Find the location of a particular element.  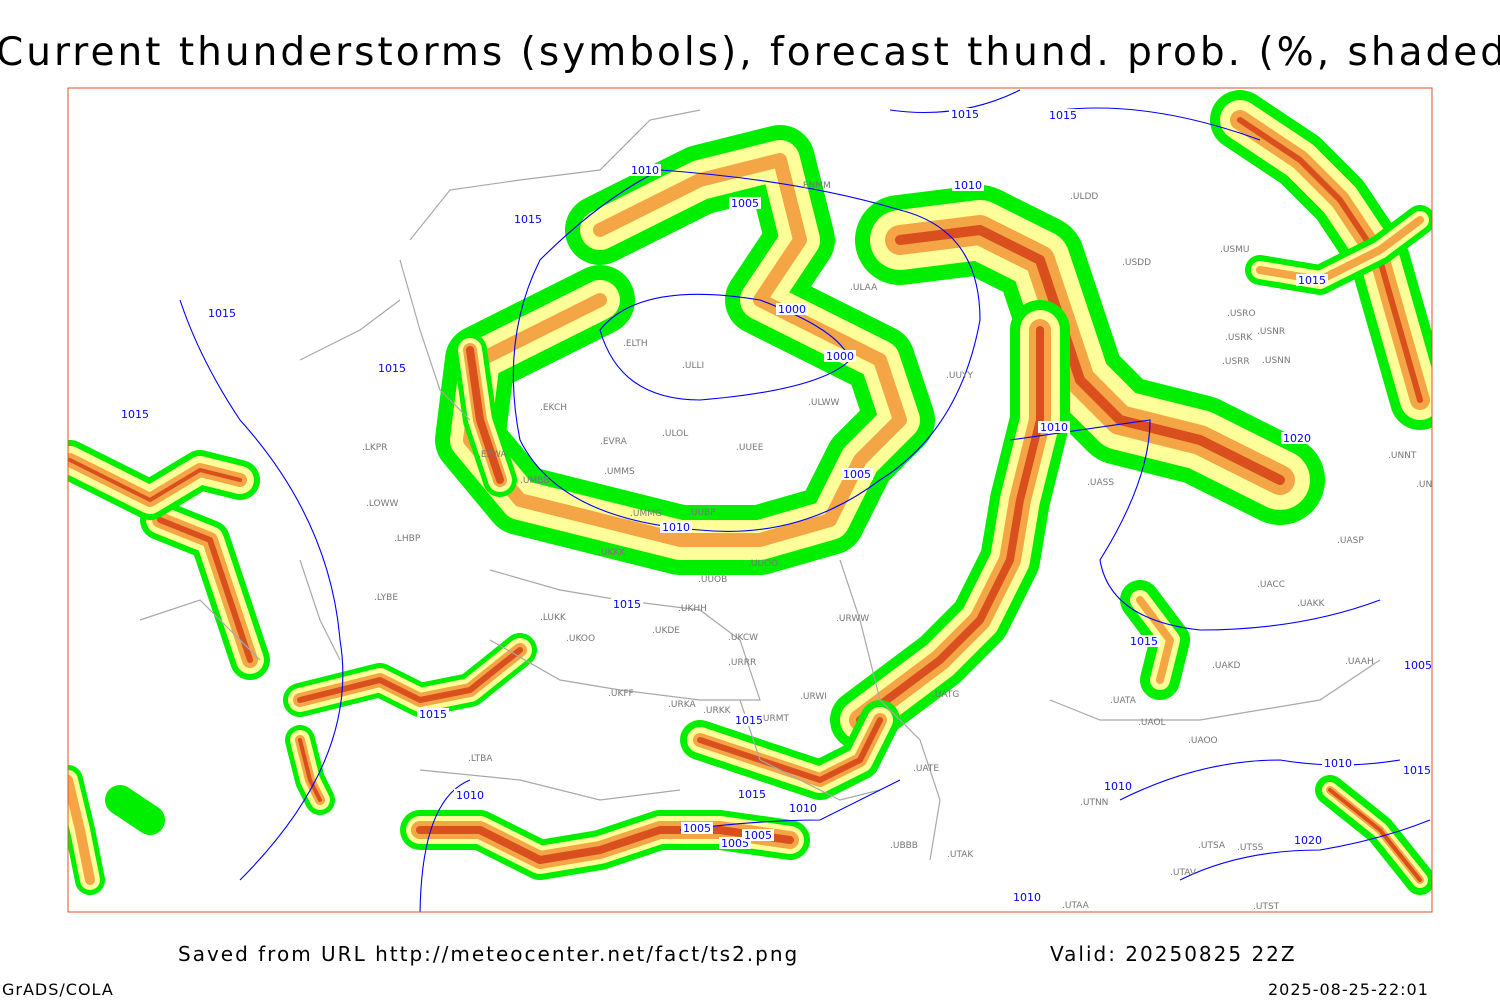

station-label: .UKHH is located at coordinates (692, 609).